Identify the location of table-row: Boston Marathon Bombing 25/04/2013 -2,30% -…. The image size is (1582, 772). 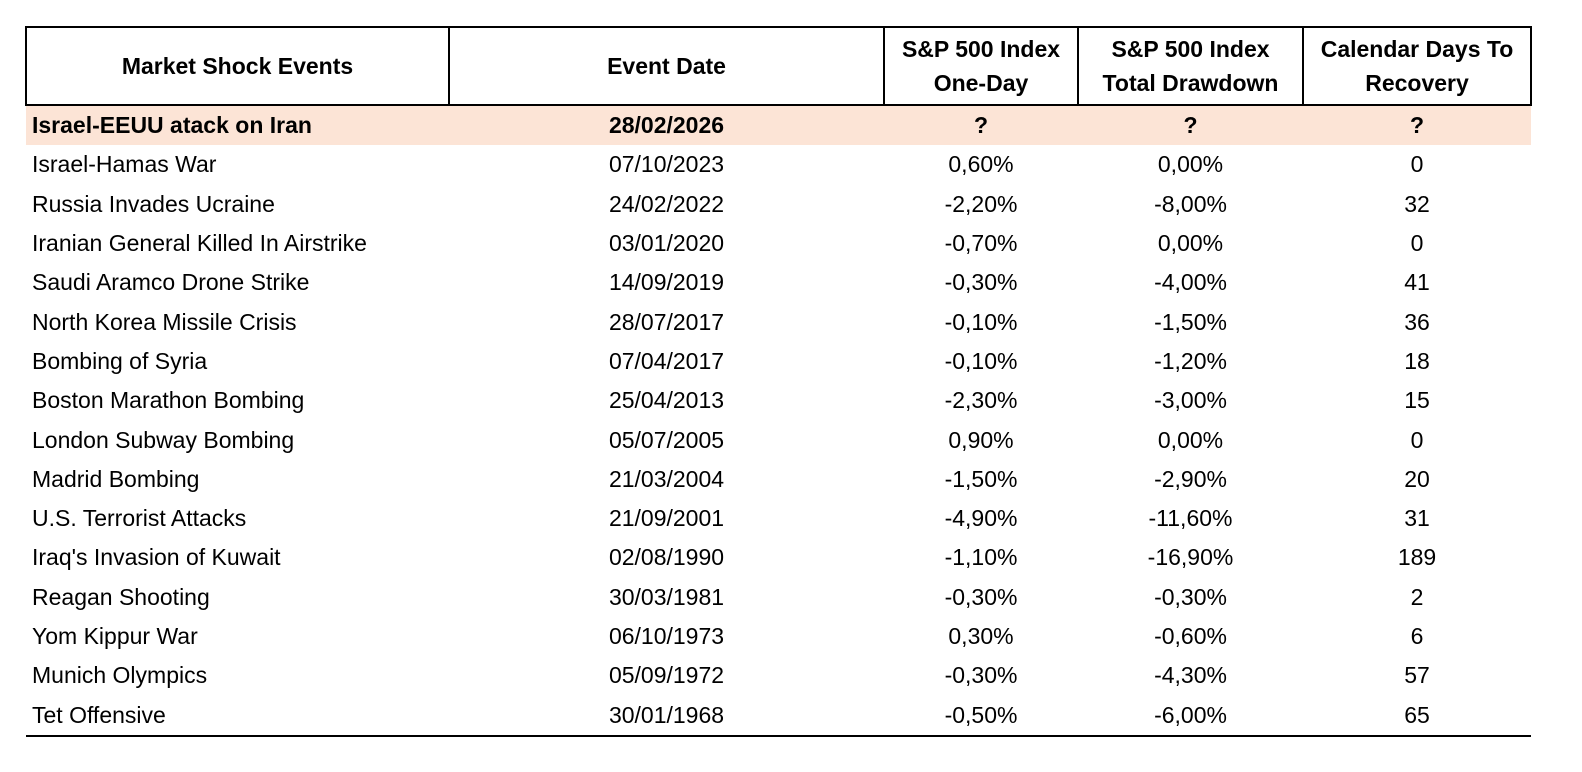
(778, 400).